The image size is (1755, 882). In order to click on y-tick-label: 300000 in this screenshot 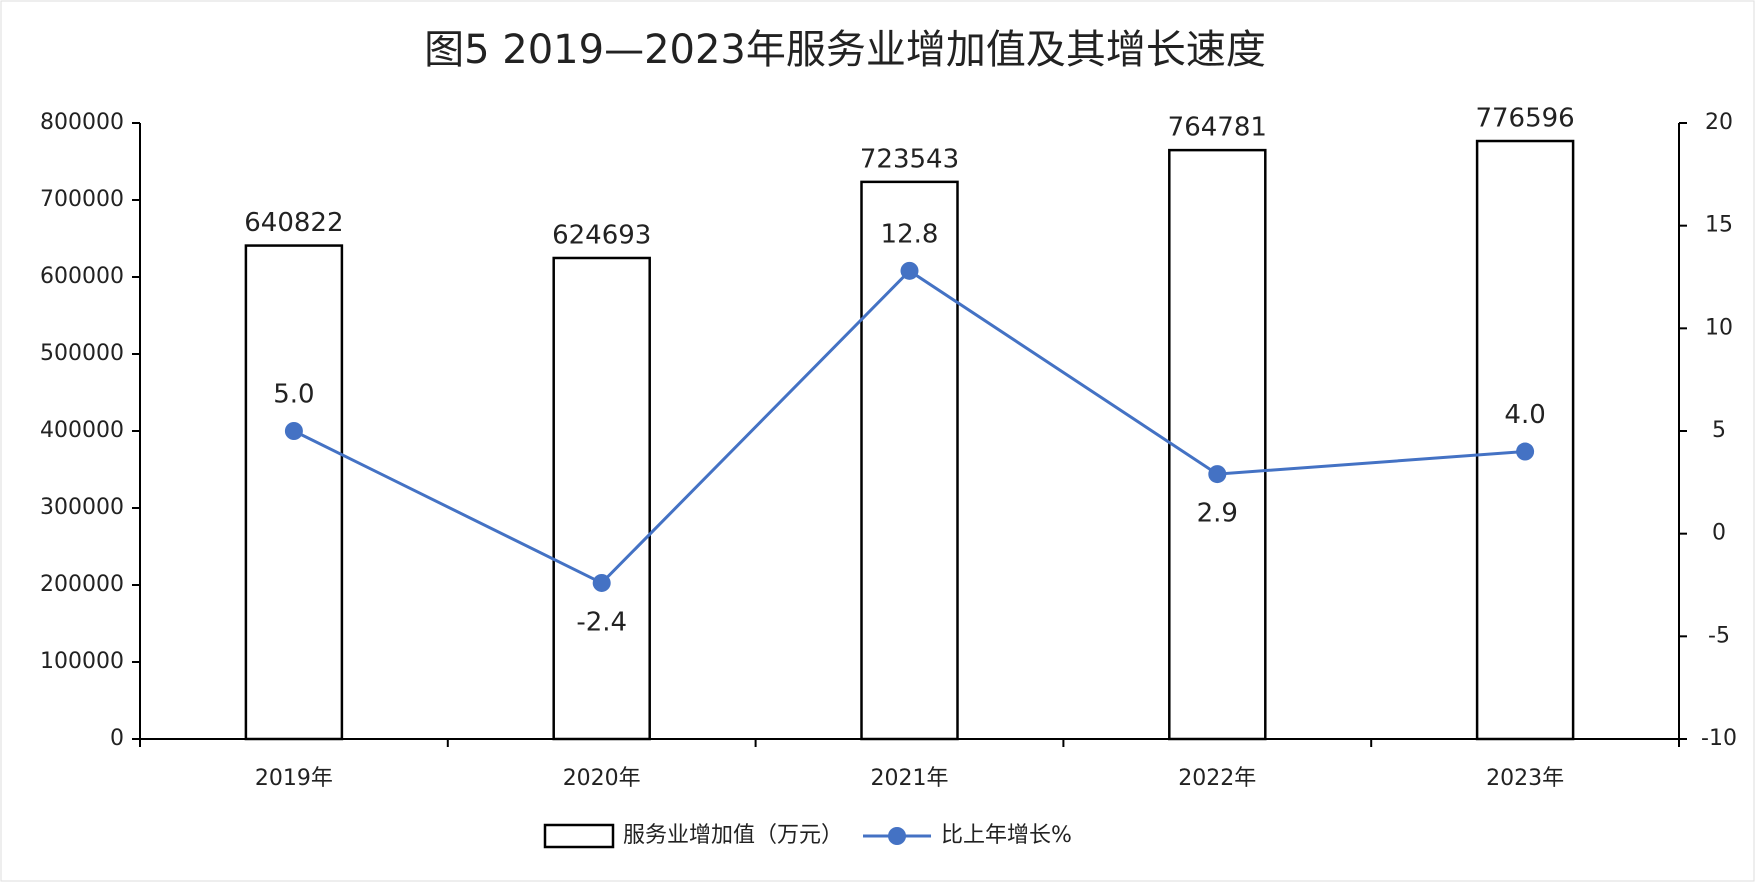, I will do `click(82, 507)`.